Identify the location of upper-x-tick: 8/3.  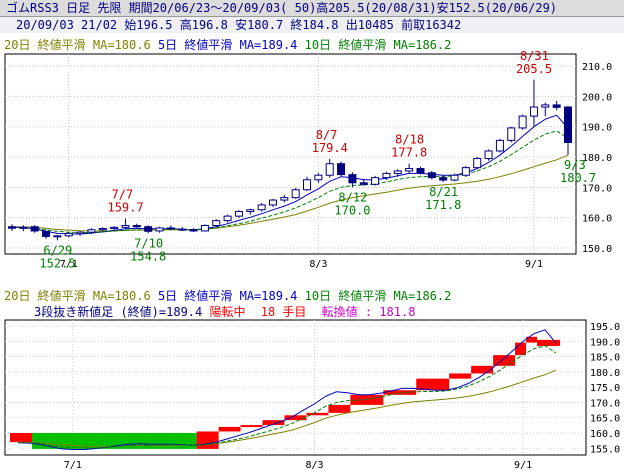
(318, 264).